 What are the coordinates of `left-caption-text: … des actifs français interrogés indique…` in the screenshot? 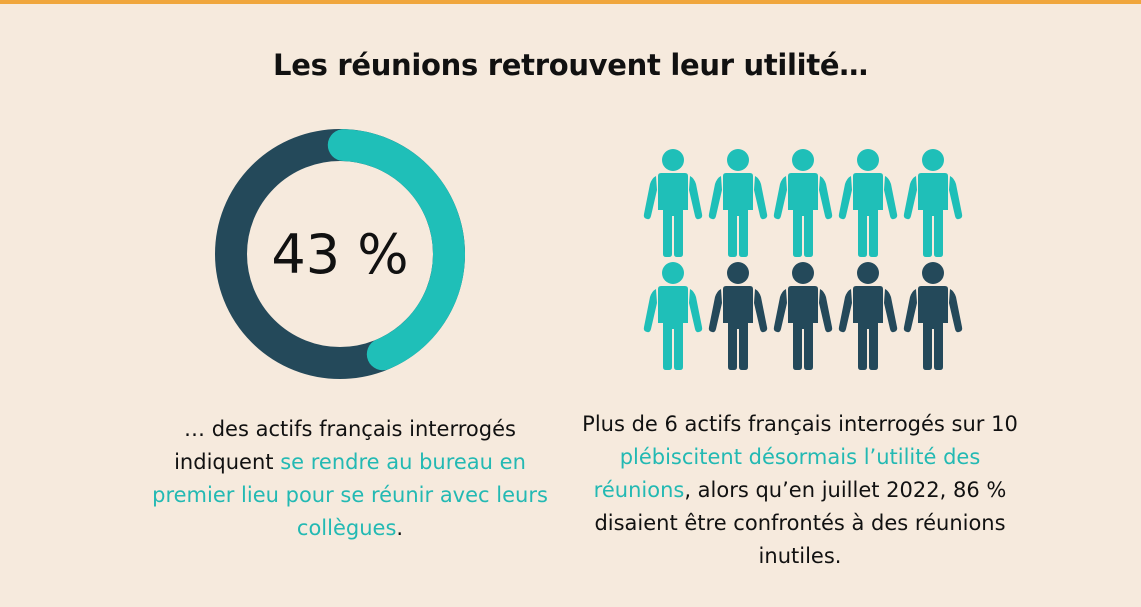 It's located at (345, 445).